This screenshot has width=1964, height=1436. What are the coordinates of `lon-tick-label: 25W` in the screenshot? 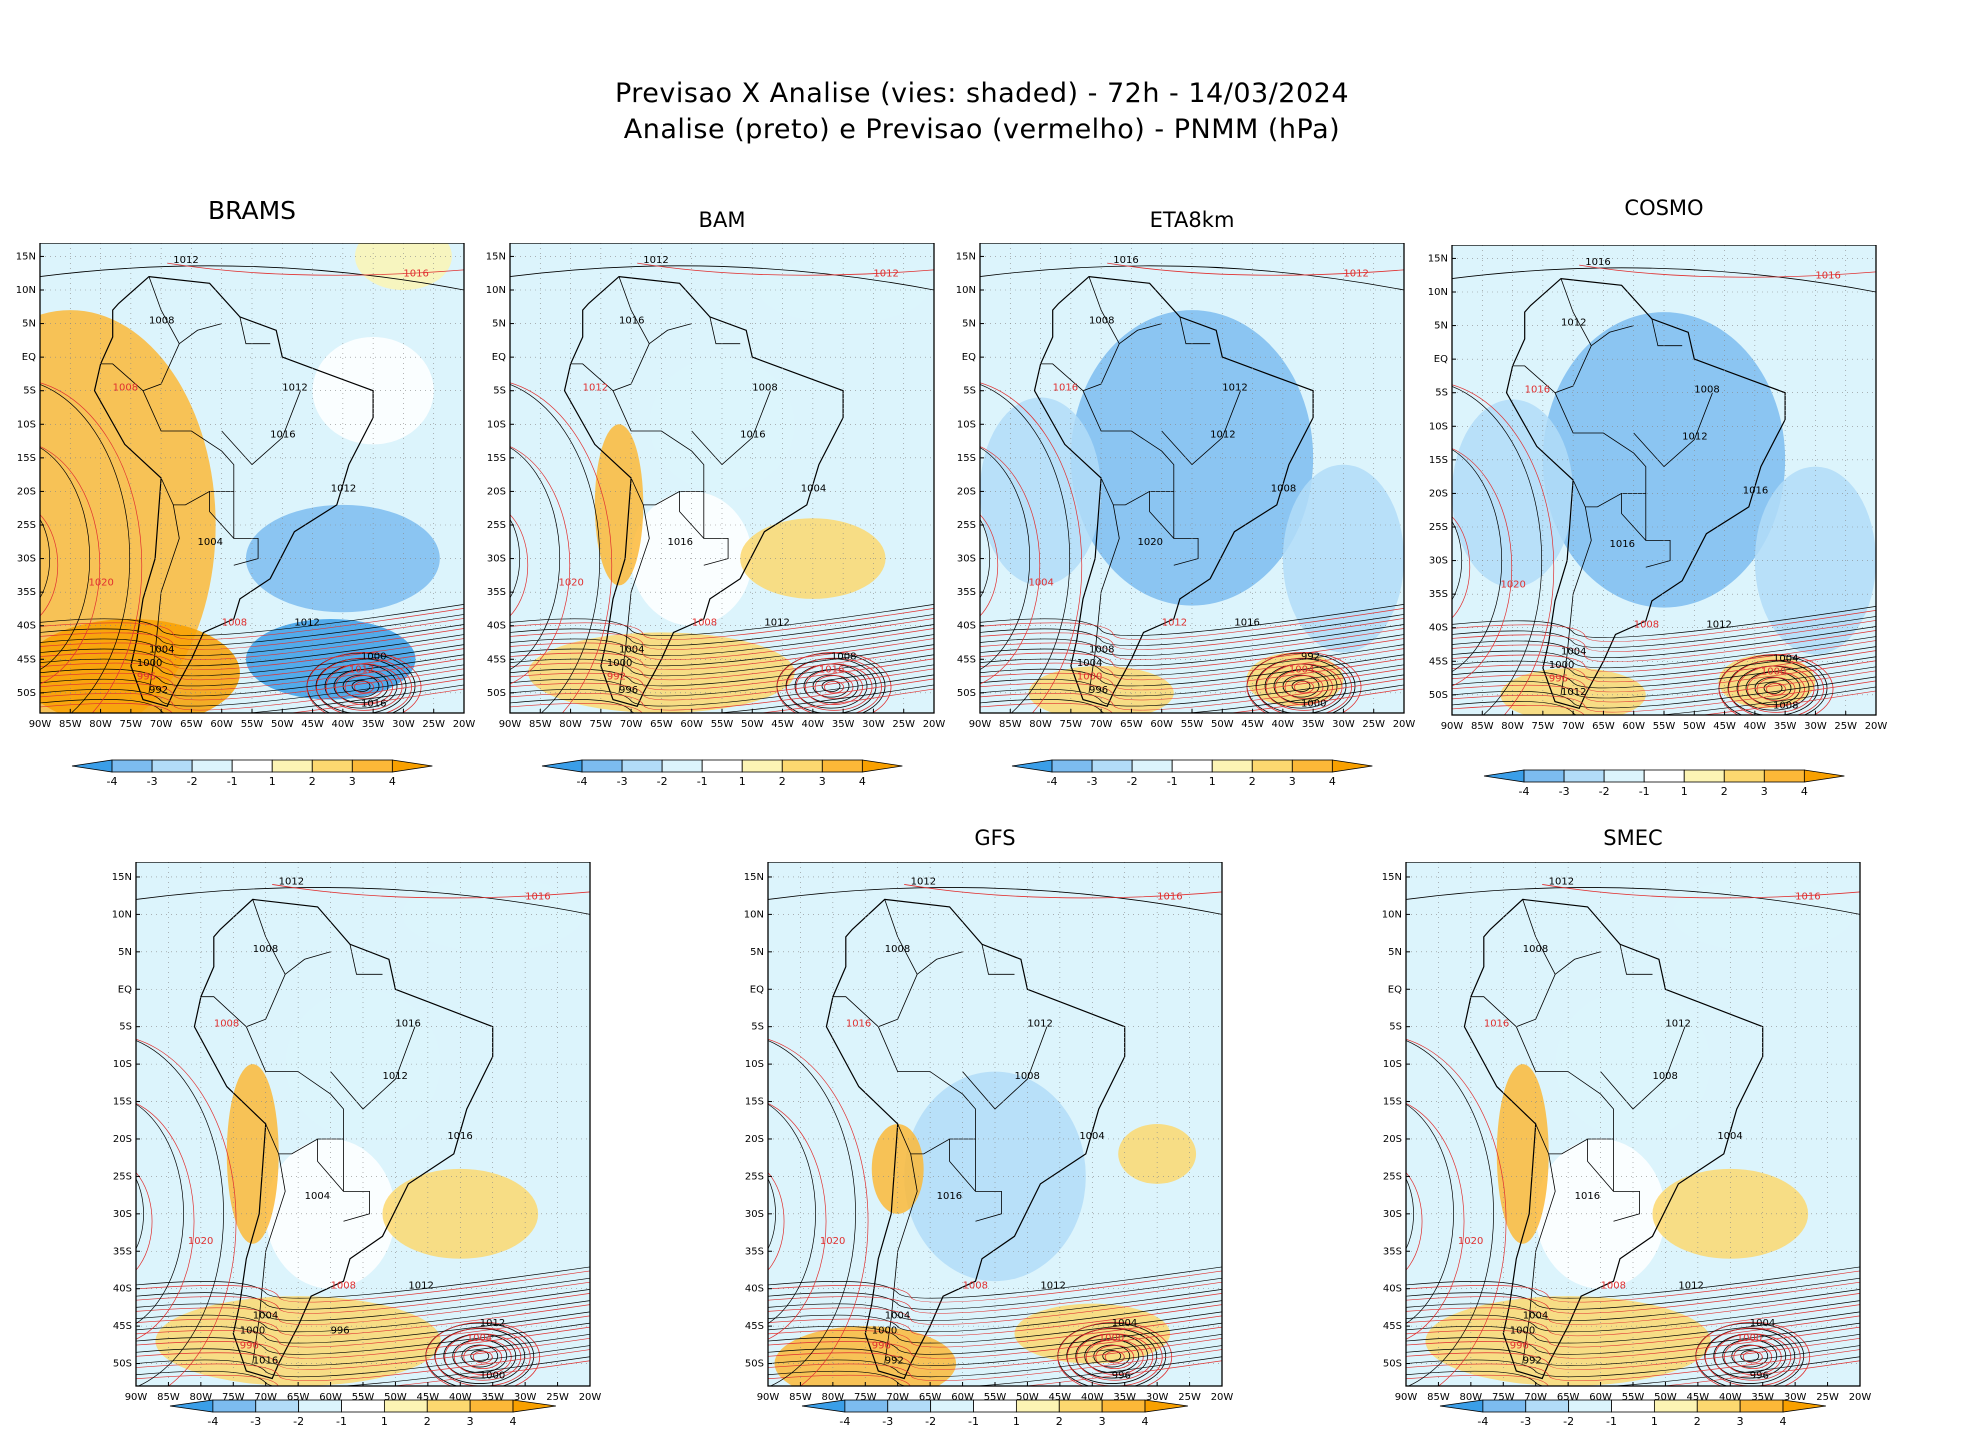 It's located at (903, 724).